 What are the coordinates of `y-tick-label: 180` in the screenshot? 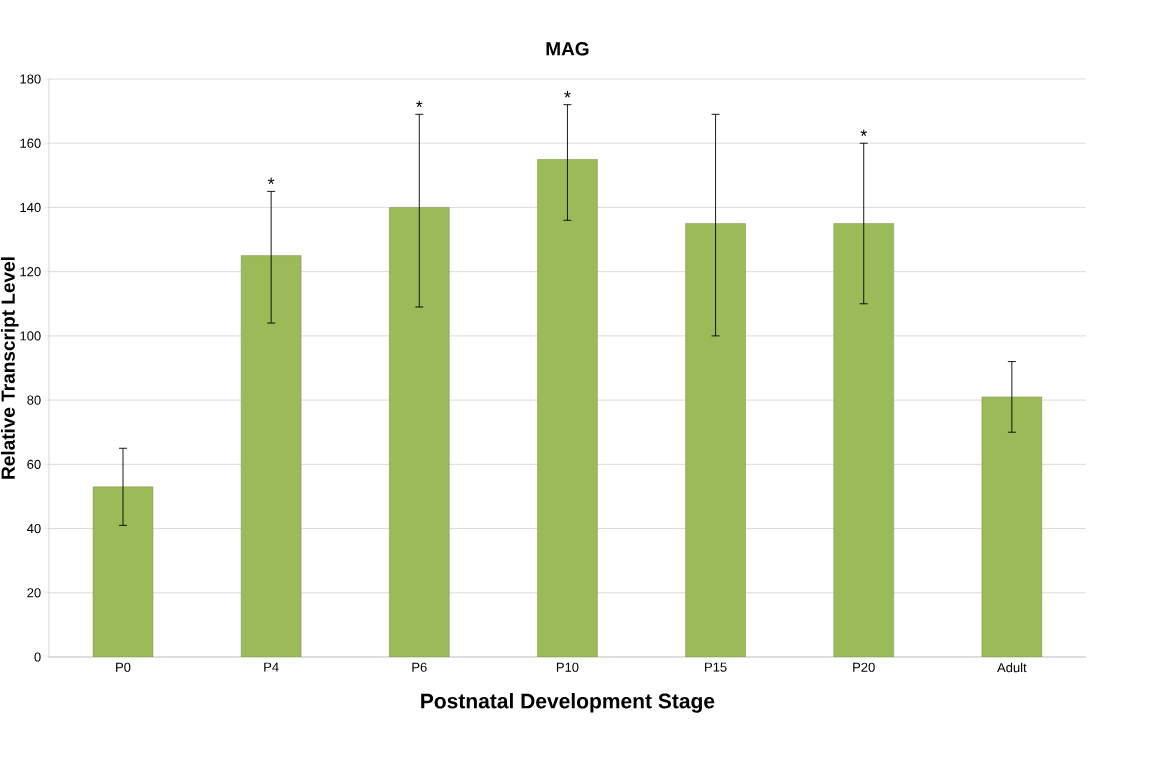 It's located at (30, 79).